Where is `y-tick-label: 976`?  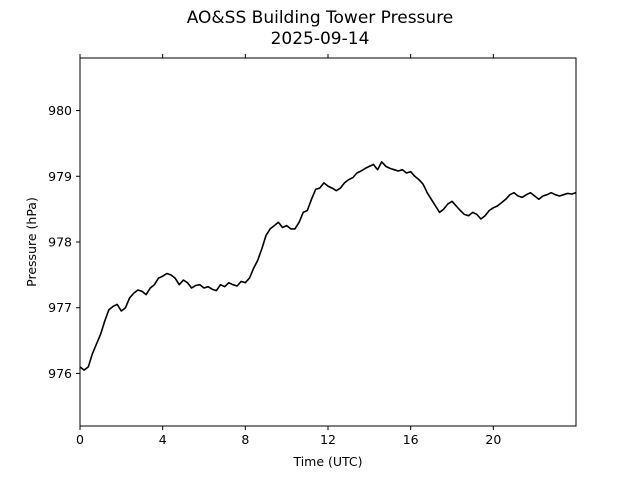
y-tick-label: 976 is located at coordinates (60, 373).